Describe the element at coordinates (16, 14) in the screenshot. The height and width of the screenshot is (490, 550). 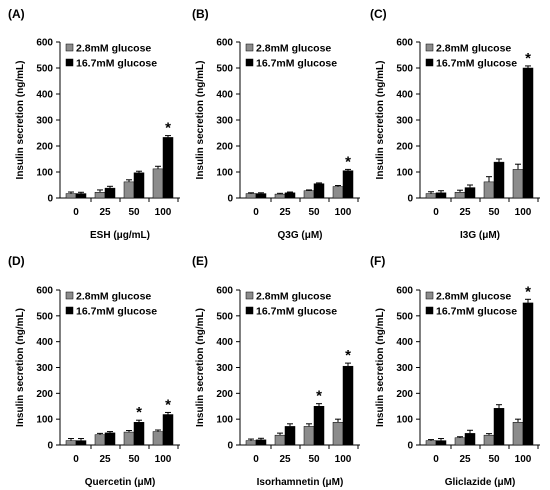
I see `panel-label: (A)` at that location.